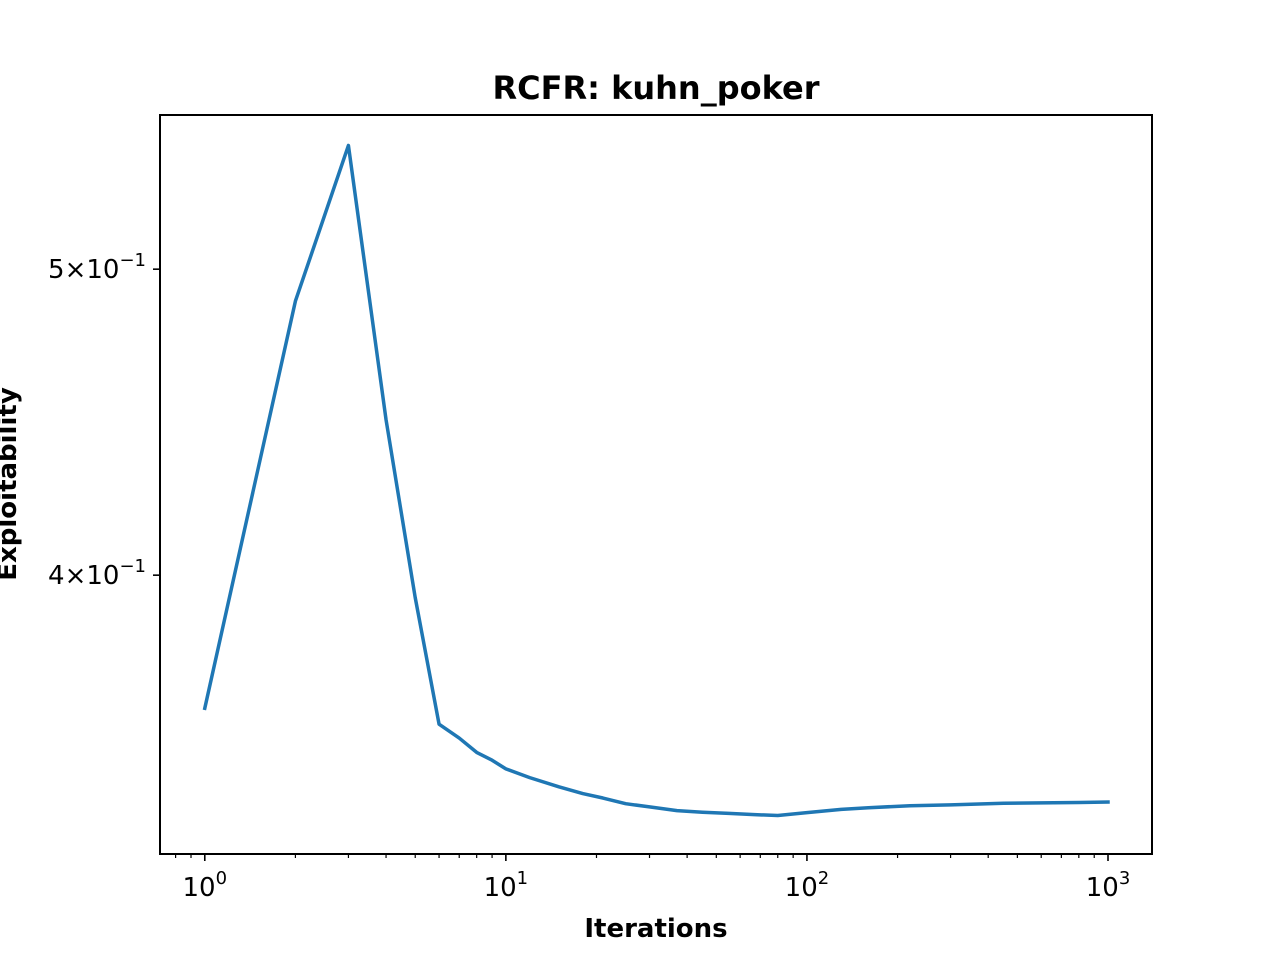 The image size is (1280, 960). Describe the element at coordinates (656, 88) in the screenshot. I see `chart-title: RCFR: kuhn_poker` at that location.